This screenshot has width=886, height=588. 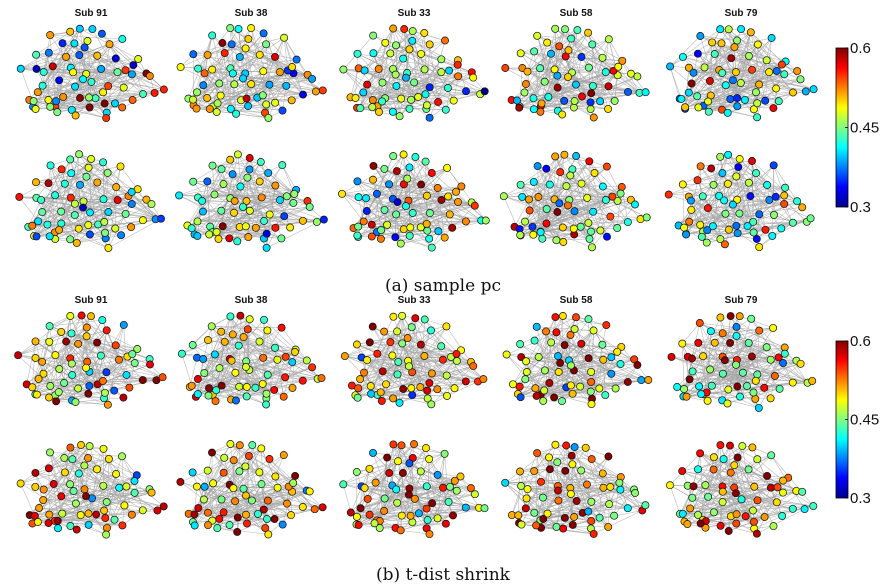 I want to click on subject-title: Sub 38, so click(x=251, y=13).